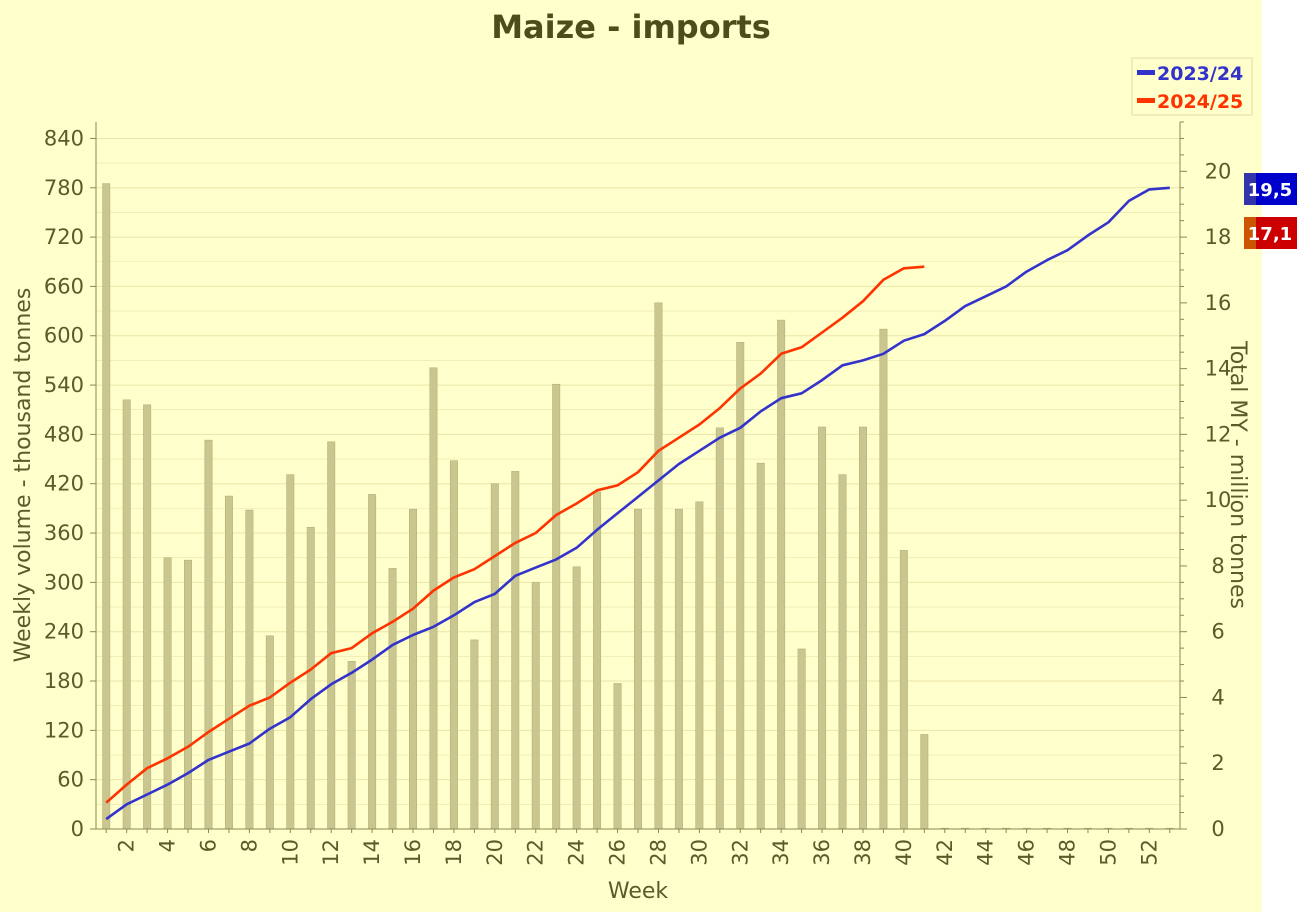 The height and width of the screenshot is (912, 1306). What do you see at coordinates (168, 845) in the screenshot?
I see `x-tick-label: 4` at bounding box center [168, 845].